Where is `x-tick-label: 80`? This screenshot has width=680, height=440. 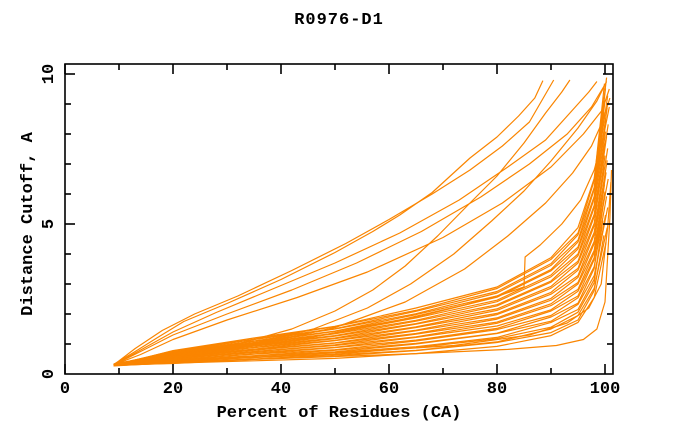
x-tick-label: 80 is located at coordinates (497, 389).